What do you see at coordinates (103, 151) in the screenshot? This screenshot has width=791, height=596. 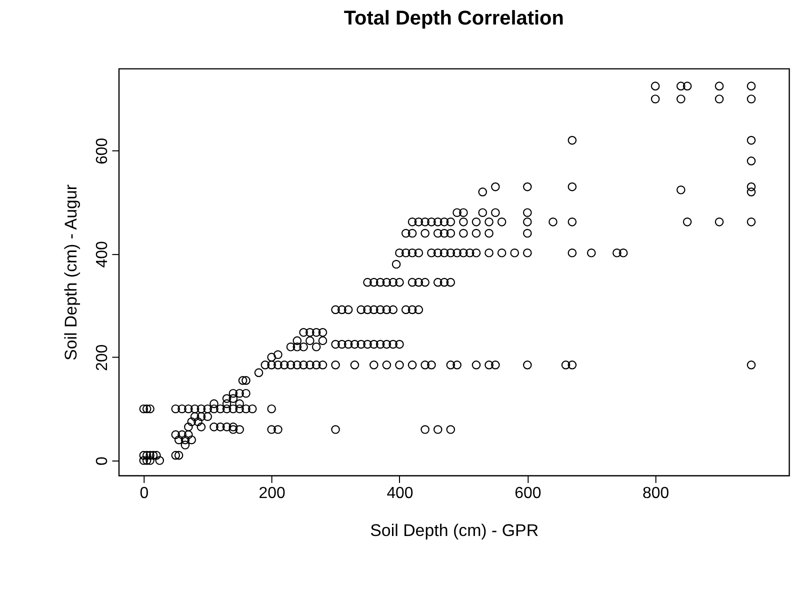 I see `y-tick-label: 600` at bounding box center [103, 151].